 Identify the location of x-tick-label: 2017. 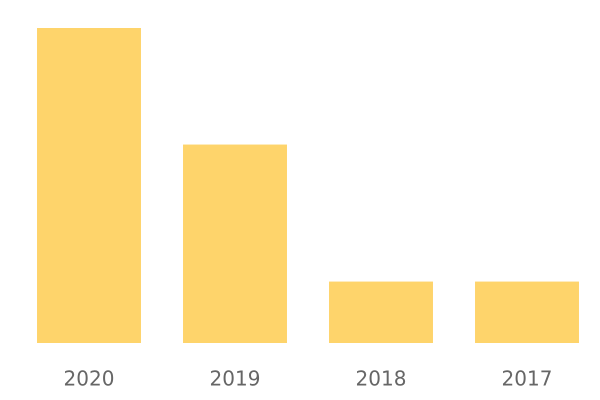
(527, 379).